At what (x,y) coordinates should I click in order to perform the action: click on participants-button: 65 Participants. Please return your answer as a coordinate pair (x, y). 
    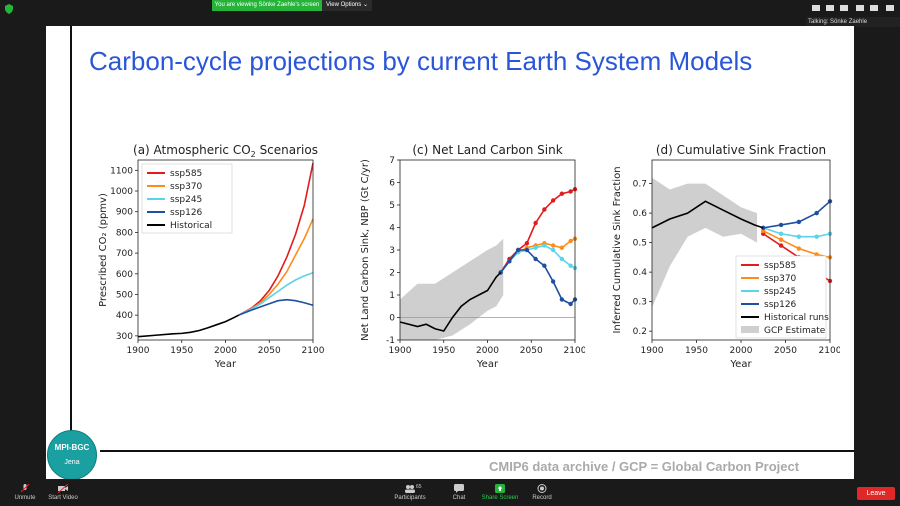
    Looking at the image, I should click on (410, 492).